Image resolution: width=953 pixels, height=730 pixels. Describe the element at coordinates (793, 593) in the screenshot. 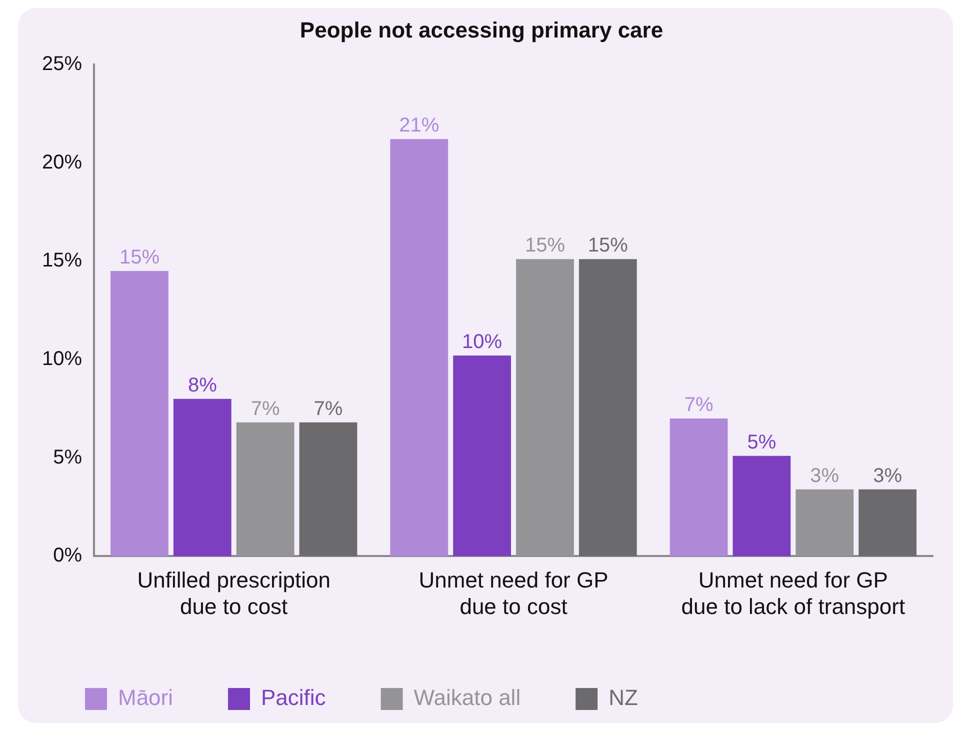

I see `x-tick-label: Unmet need for GP due to lack of transport` at that location.